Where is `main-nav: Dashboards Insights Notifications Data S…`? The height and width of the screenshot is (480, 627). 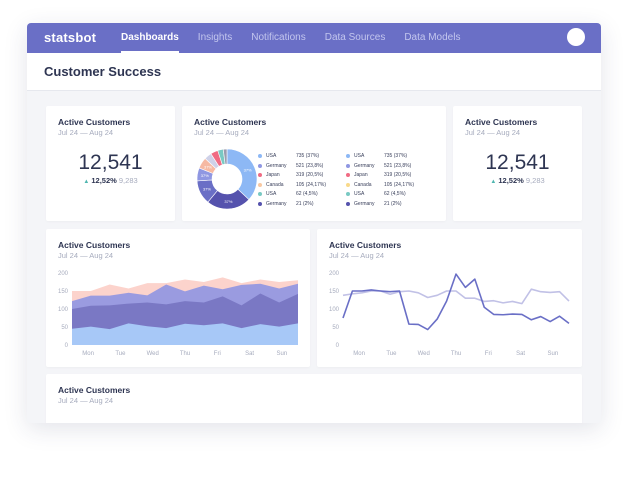
main-nav: Dashboards Insights Notifications Data S… is located at coordinates (300, 38).